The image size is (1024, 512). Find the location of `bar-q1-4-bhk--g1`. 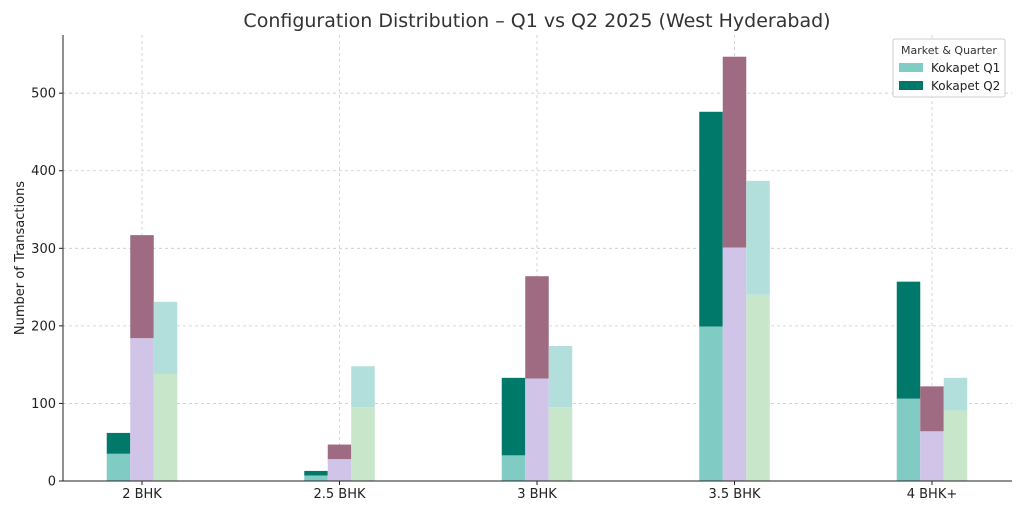

bar-q1-4-bhk--g1 is located at coordinates (932, 456).